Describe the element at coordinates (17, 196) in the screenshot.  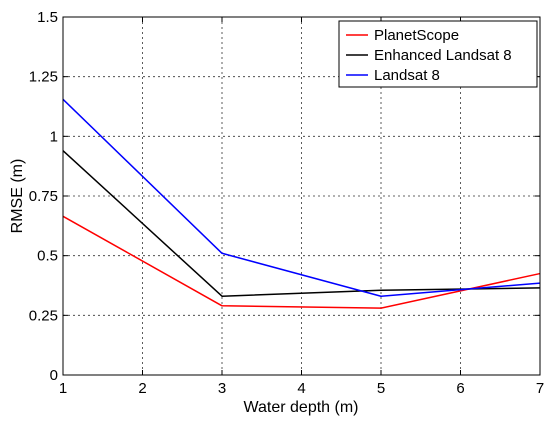
I see `y-axis-label: RMSE (m)` at that location.